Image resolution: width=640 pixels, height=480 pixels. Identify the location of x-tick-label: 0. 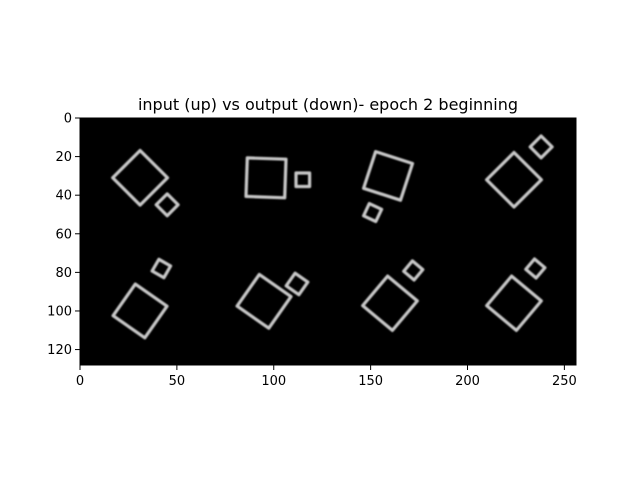
(80, 381).